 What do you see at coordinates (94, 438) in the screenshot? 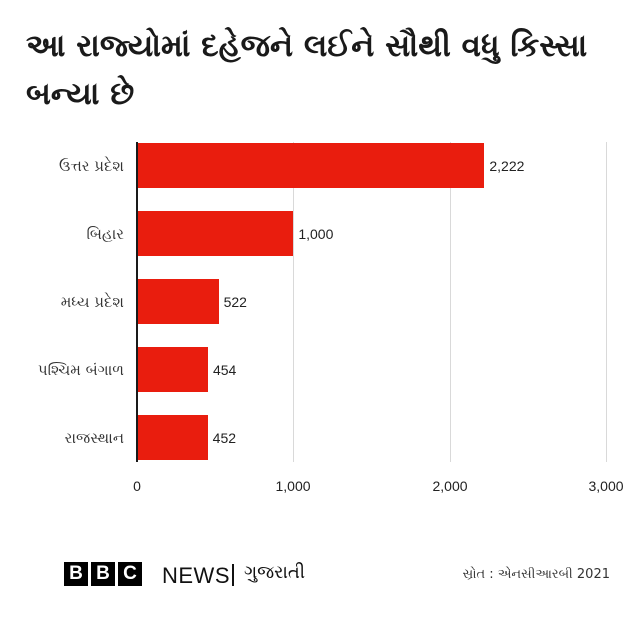
I see `category-label: રાજસ્થાન` at bounding box center [94, 438].